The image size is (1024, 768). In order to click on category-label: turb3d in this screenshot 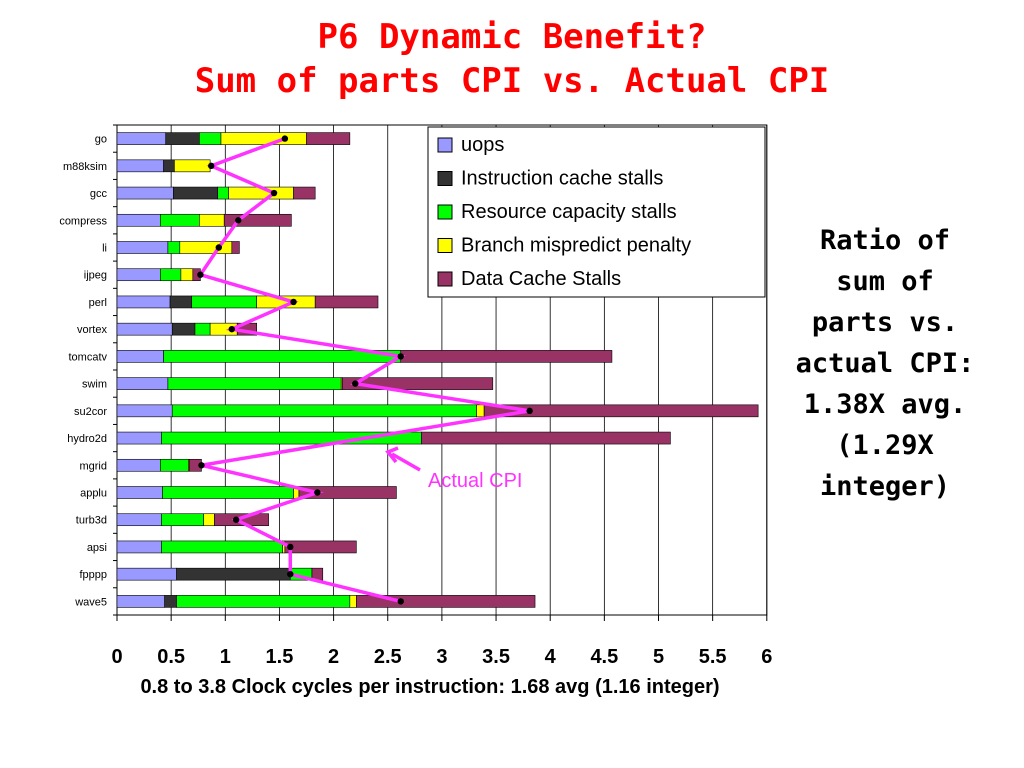, I will do `click(91, 521)`.